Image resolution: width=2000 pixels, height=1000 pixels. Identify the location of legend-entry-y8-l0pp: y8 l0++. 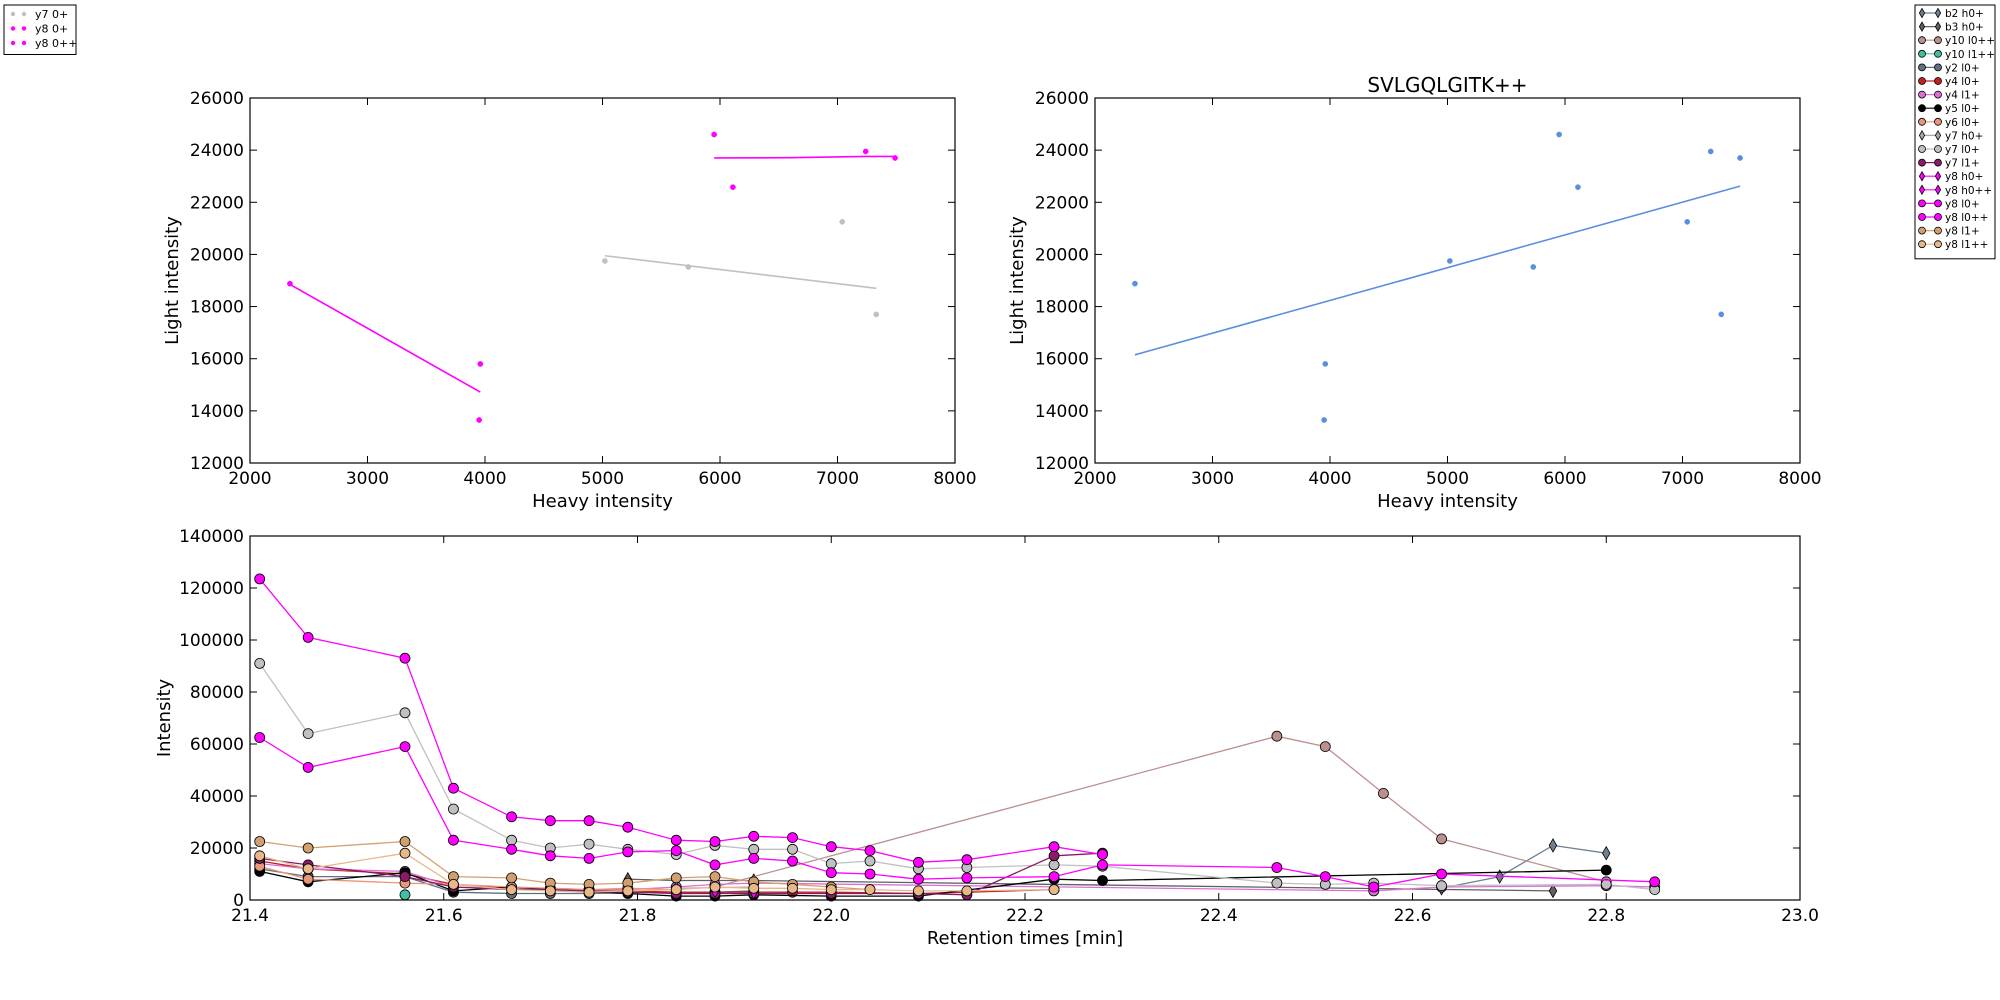
(1953, 218).